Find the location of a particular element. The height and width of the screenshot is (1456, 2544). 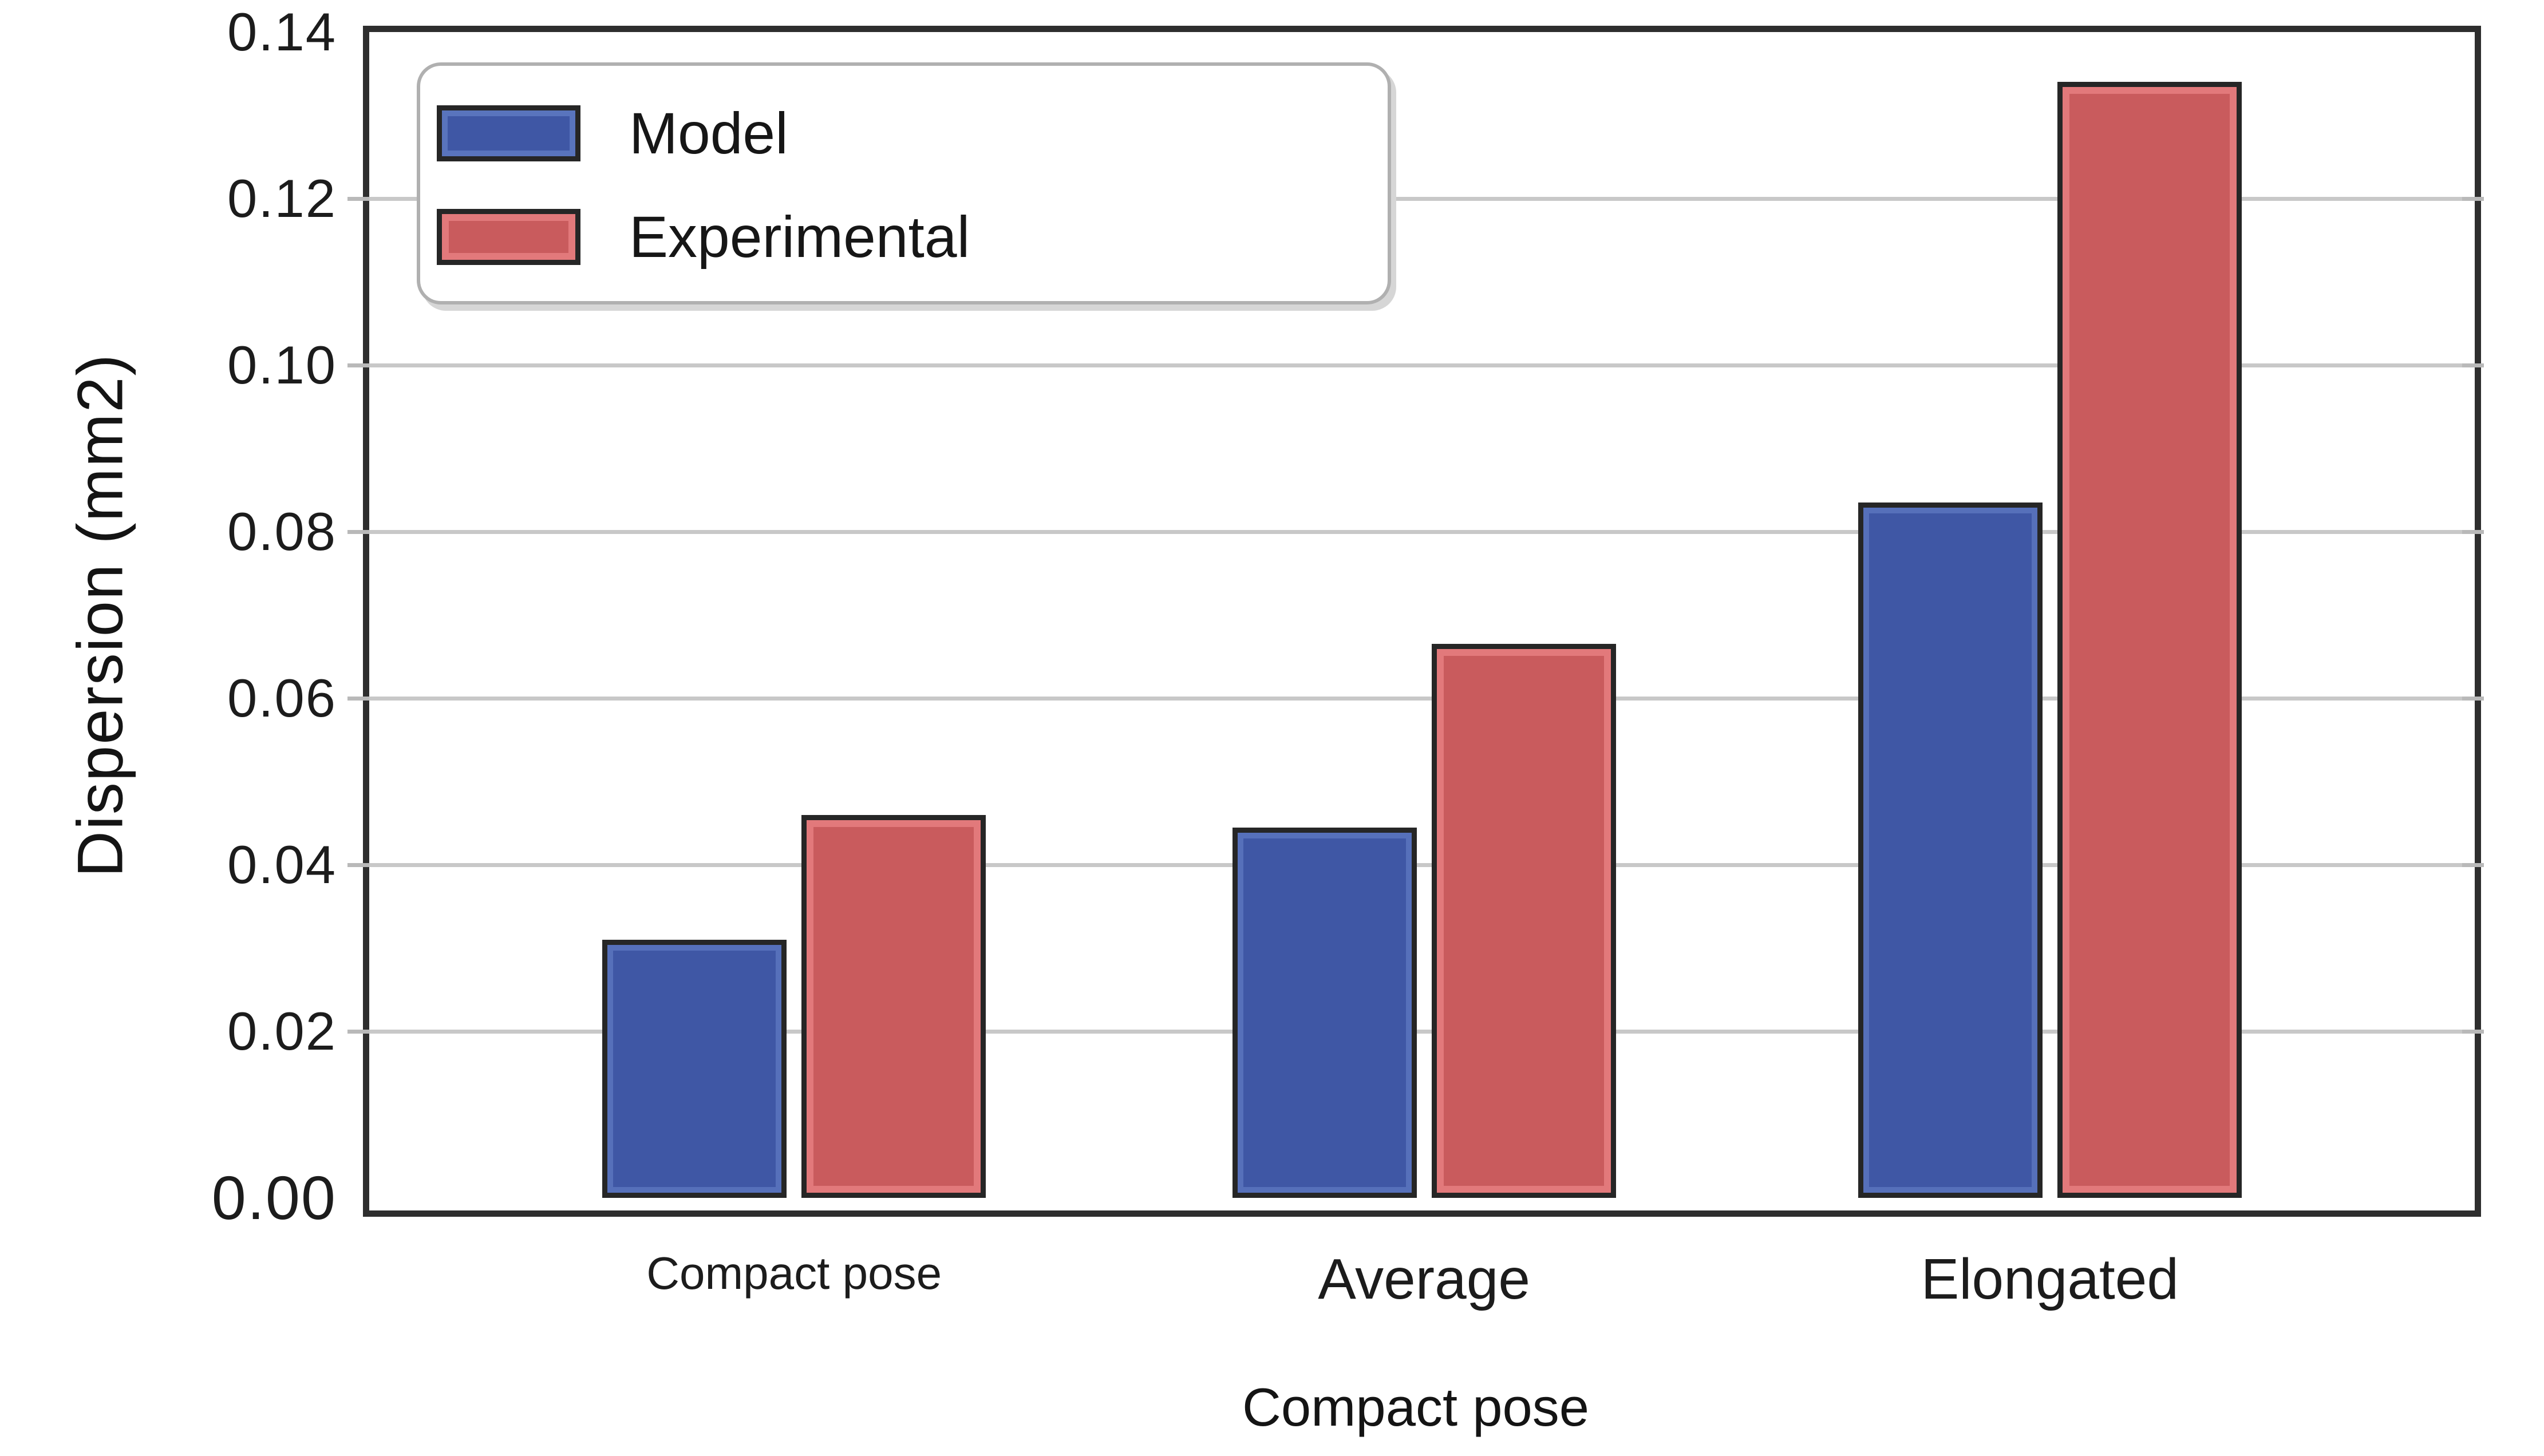

bar-experimental-average is located at coordinates (1524, 921).